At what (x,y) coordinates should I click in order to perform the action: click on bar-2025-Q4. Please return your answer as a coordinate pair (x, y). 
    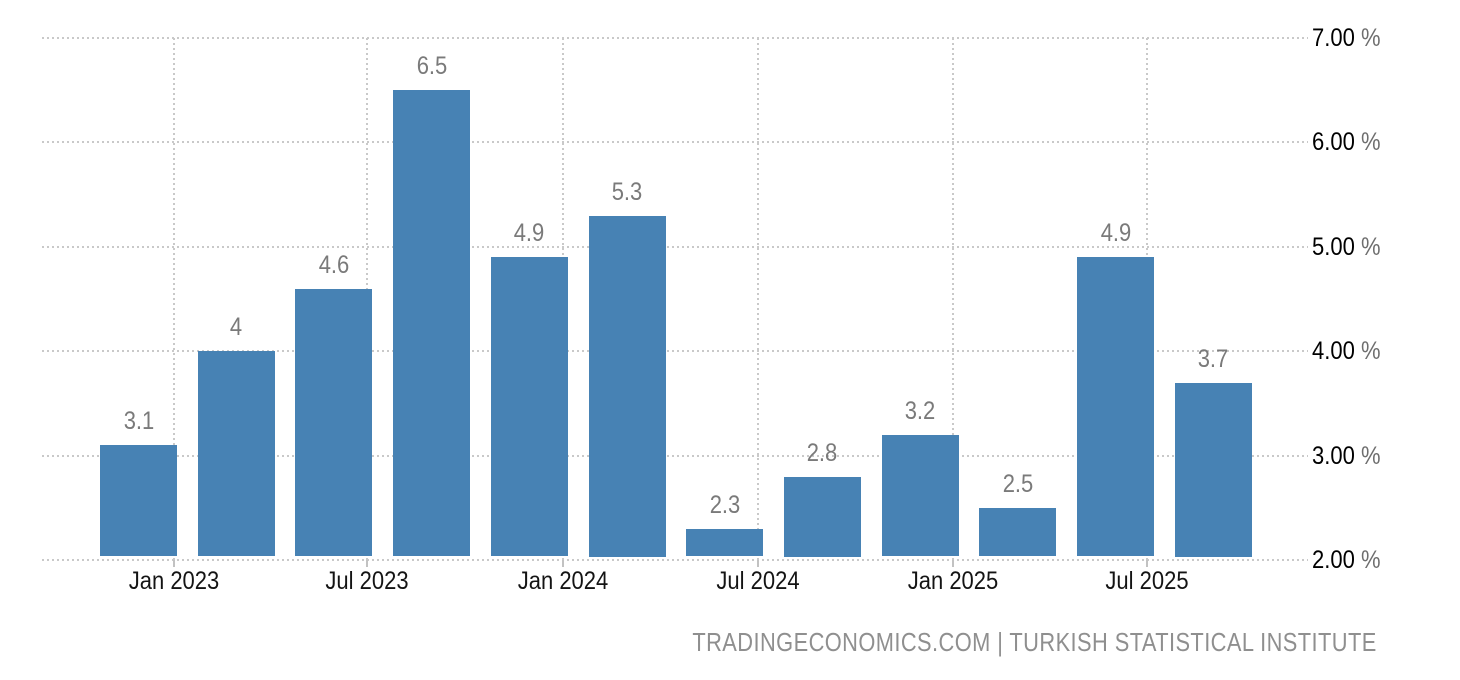
    Looking at the image, I should click on (1213, 469).